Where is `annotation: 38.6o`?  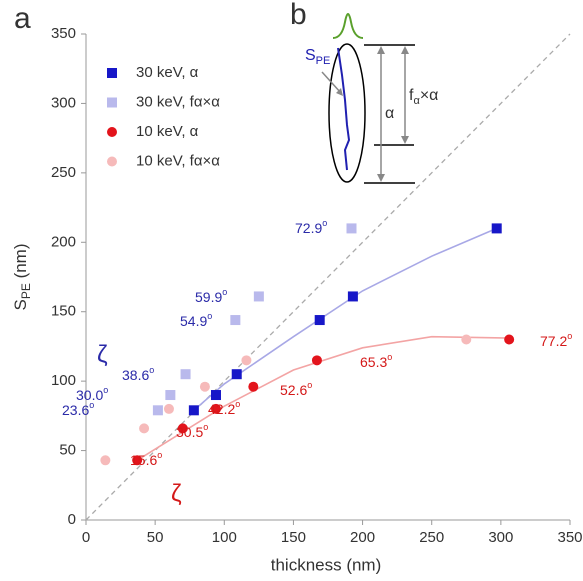
annotation: 38.6o is located at coordinates (138, 373).